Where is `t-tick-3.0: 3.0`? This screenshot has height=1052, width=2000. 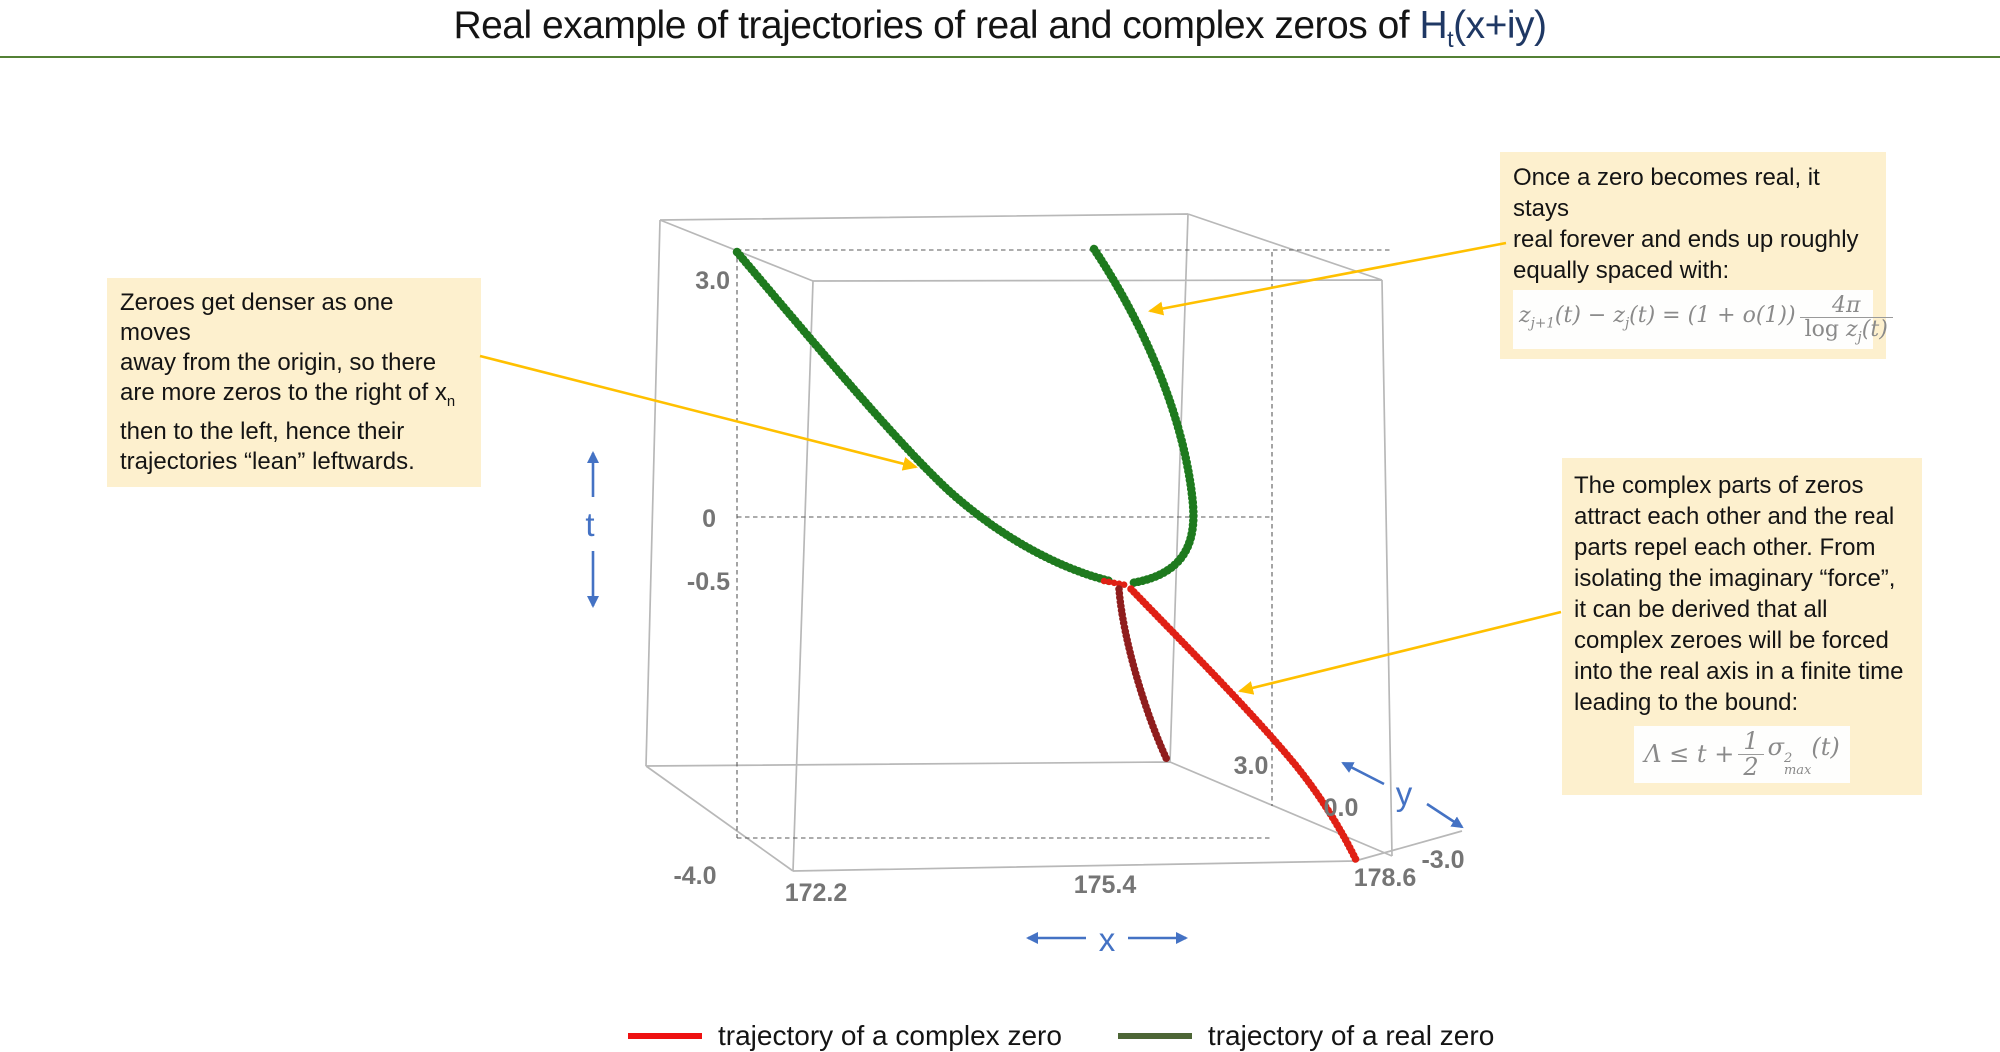 t-tick-3.0: 3.0 is located at coordinates (712, 281).